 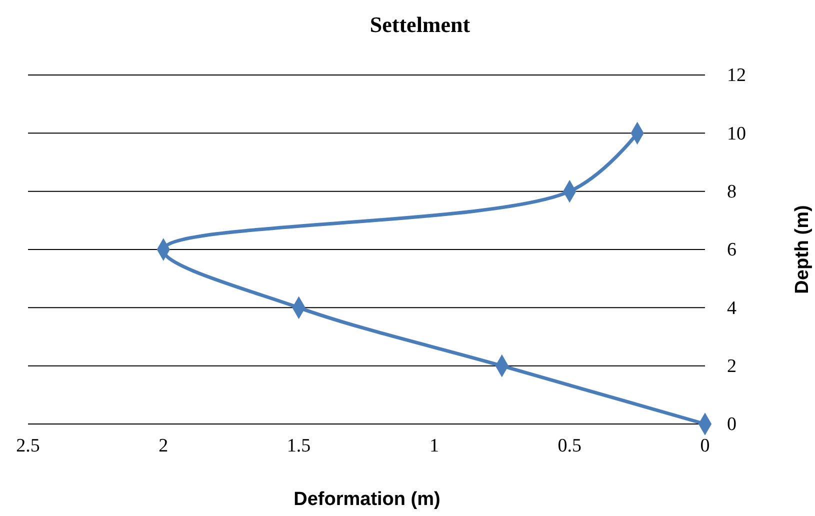 What do you see at coordinates (731, 366) in the screenshot?
I see `y-tick-label: 2` at bounding box center [731, 366].